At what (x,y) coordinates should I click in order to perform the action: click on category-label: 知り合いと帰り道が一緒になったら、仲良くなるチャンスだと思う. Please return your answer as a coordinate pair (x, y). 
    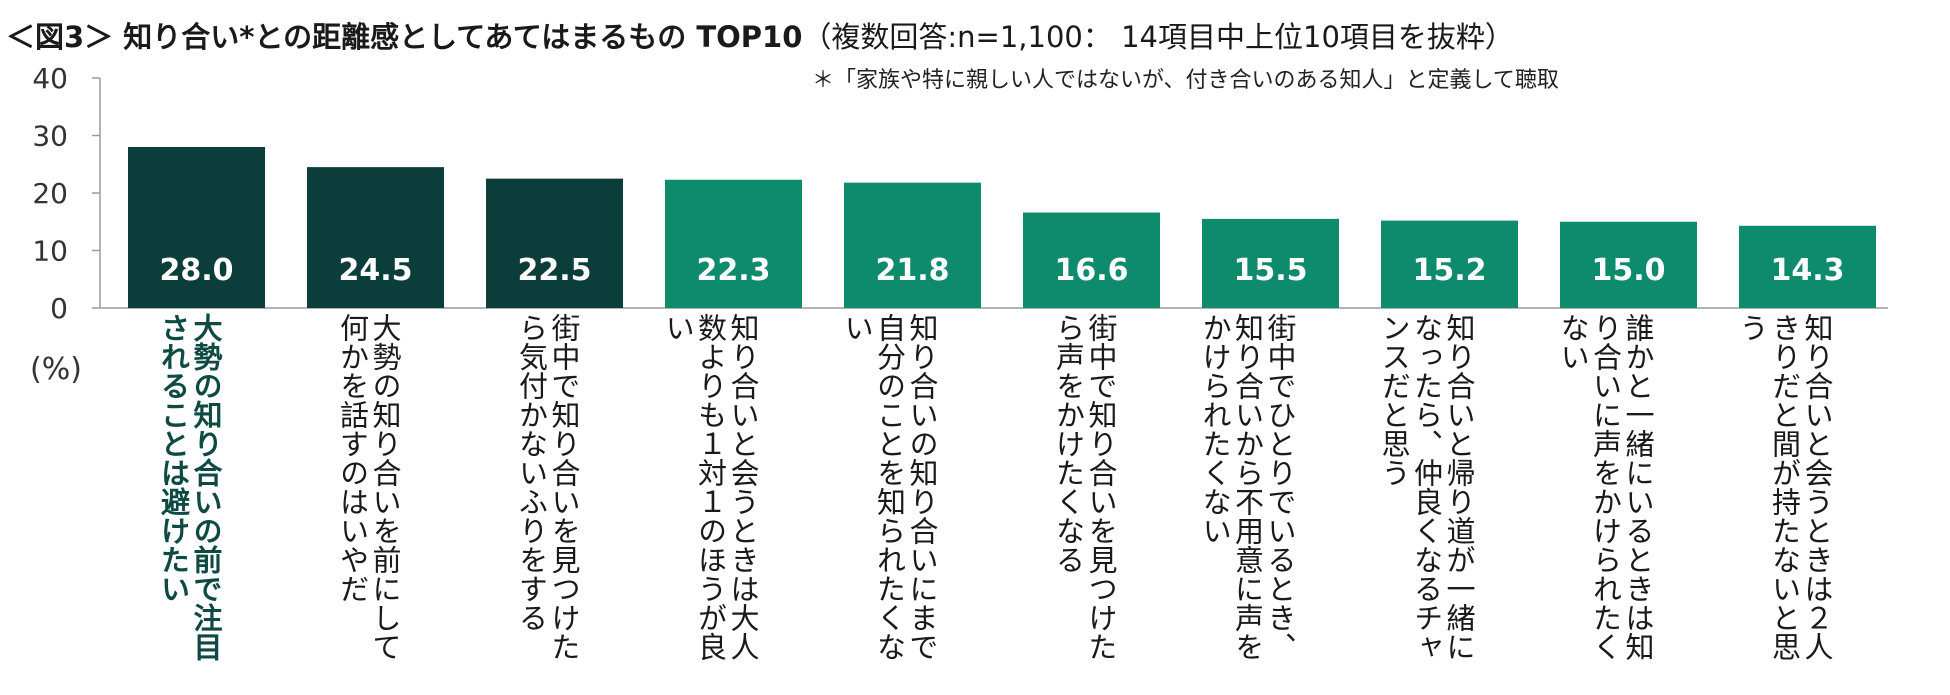
    Looking at the image, I should click on (1426, 487).